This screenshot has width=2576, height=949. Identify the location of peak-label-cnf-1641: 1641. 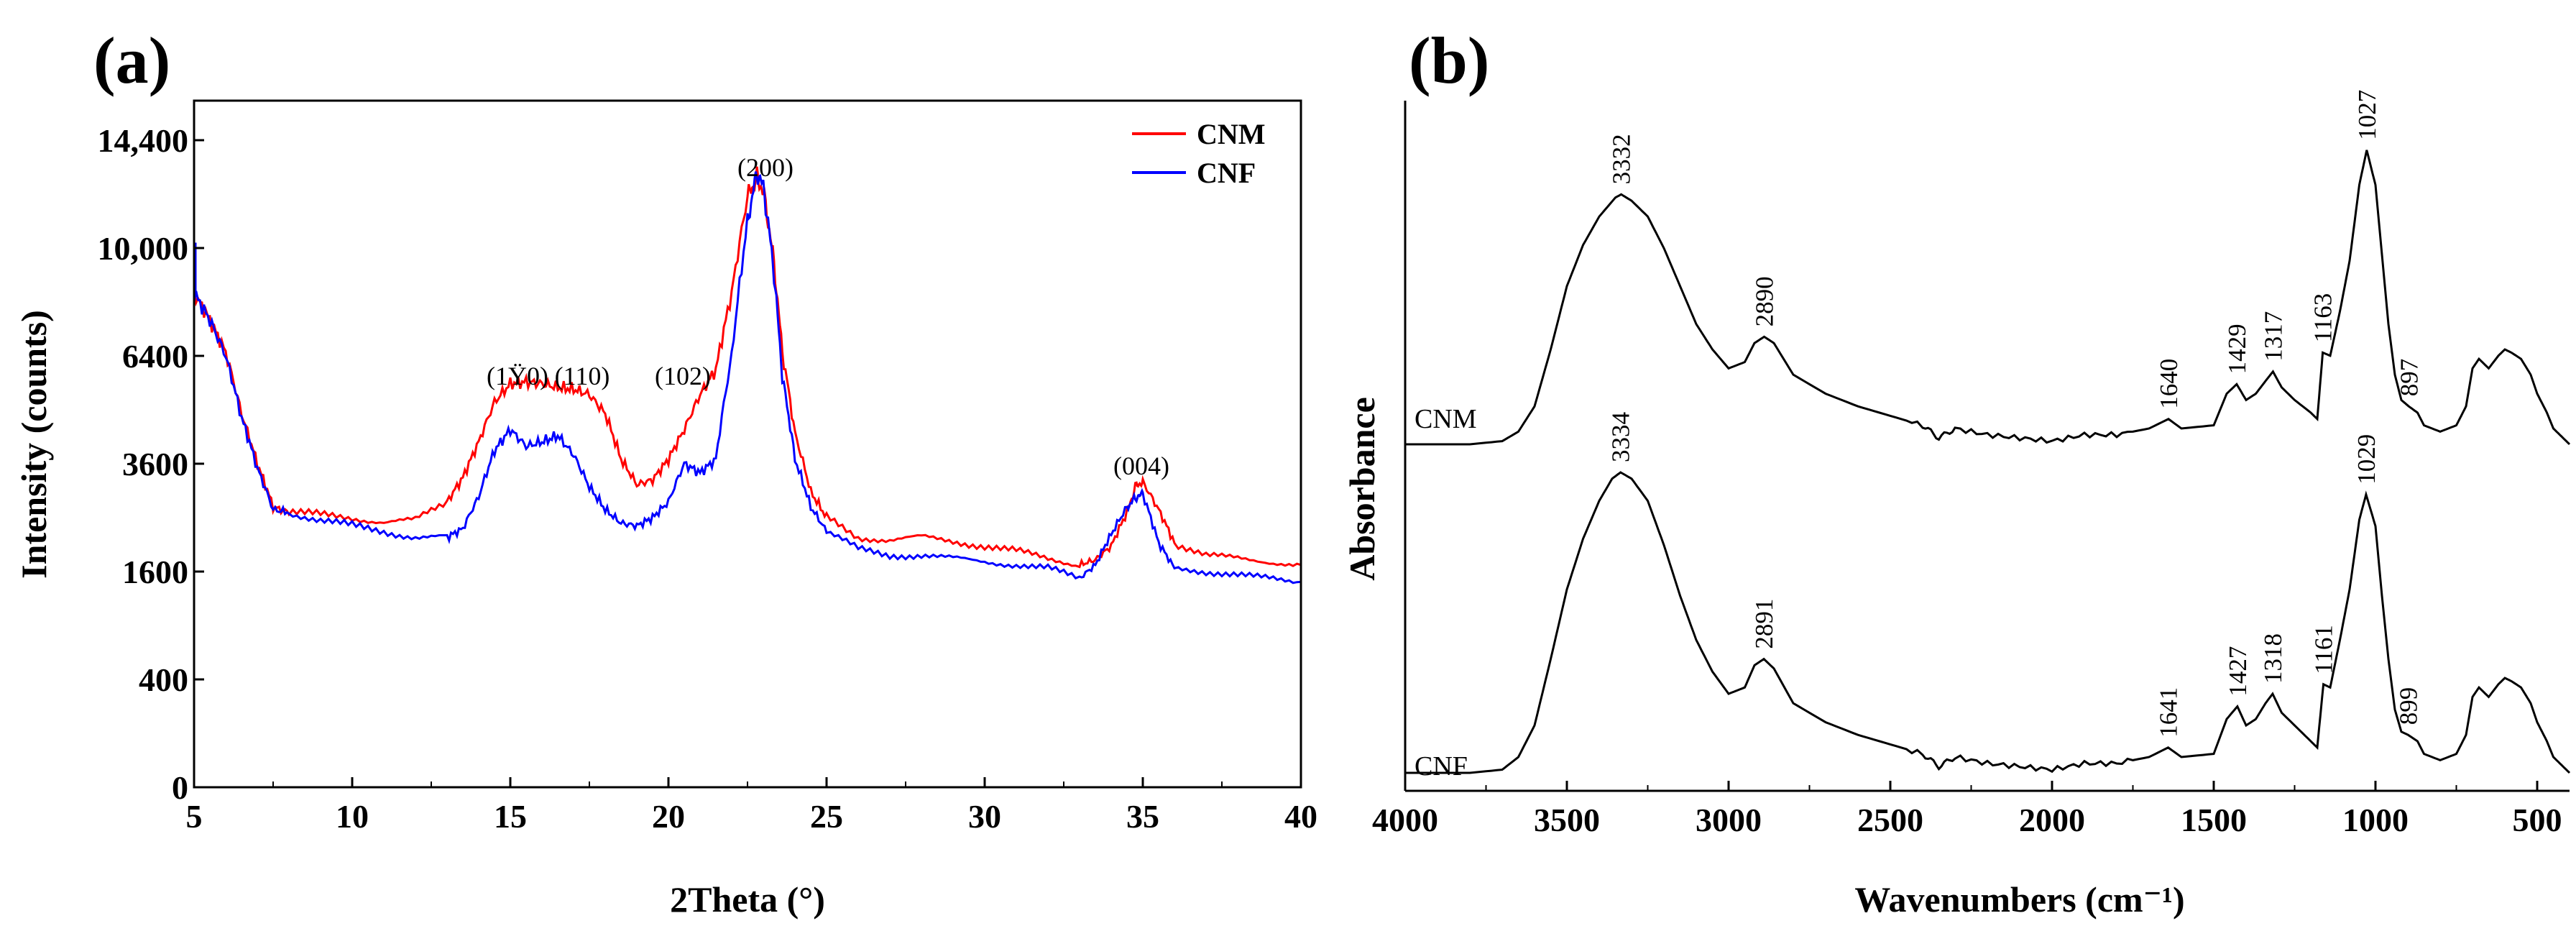
(2169, 713).